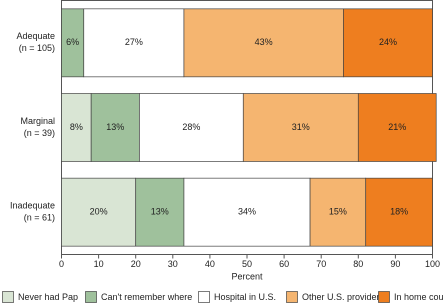 Image resolution: width=444 pixels, height=306 pixels. Describe the element at coordinates (247, 264) in the screenshot. I see `x-tick-label: 50` at that location.